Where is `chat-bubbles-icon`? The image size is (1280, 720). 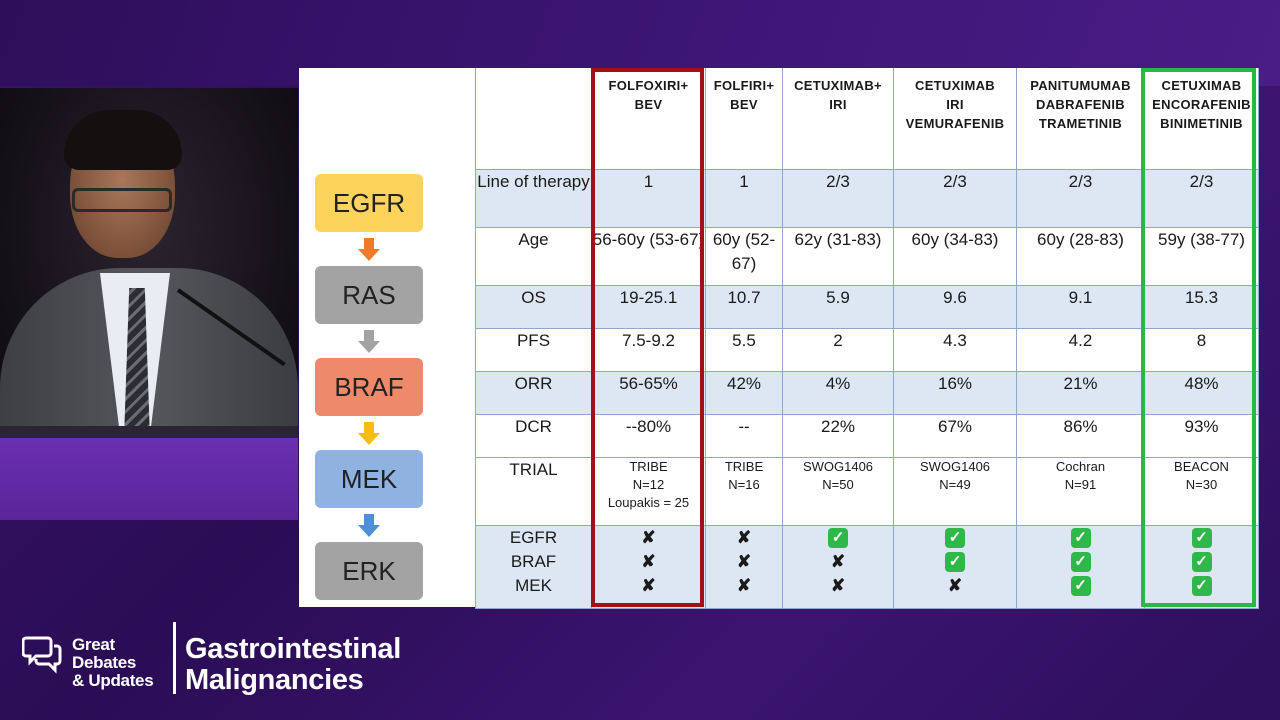
chat-bubbles-icon is located at coordinates (42, 655).